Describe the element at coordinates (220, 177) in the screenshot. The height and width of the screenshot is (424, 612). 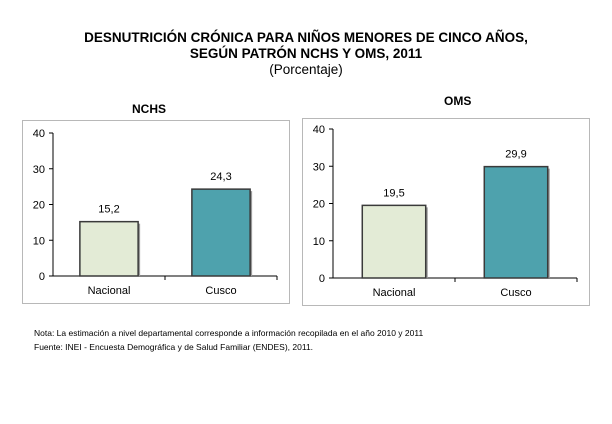
I see `data-label: 24,3` at that location.